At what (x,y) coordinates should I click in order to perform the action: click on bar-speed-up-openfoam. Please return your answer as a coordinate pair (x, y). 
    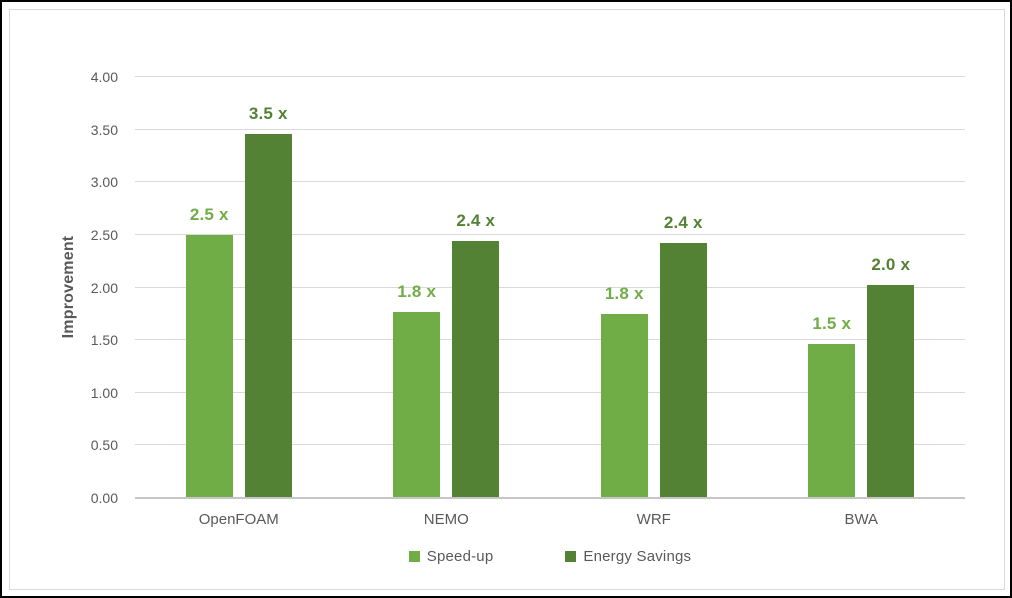
    Looking at the image, I should click on (209, 366).